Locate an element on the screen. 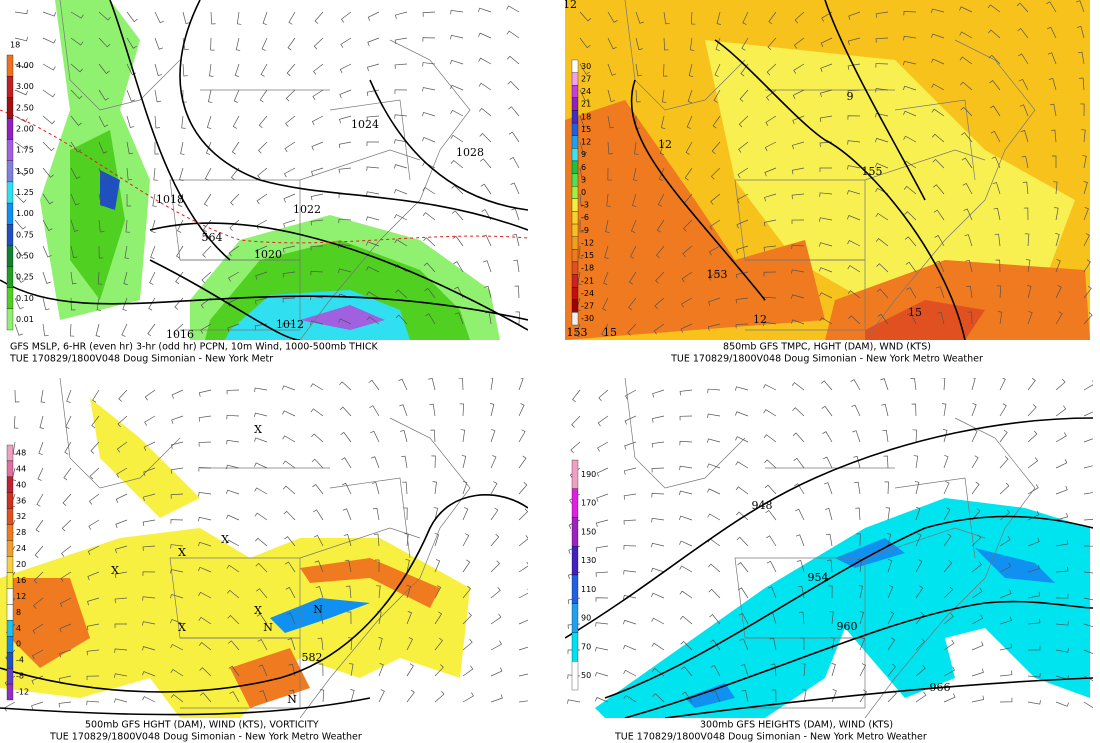  colorbar-label: 24 is located at coordinates (21, 548).